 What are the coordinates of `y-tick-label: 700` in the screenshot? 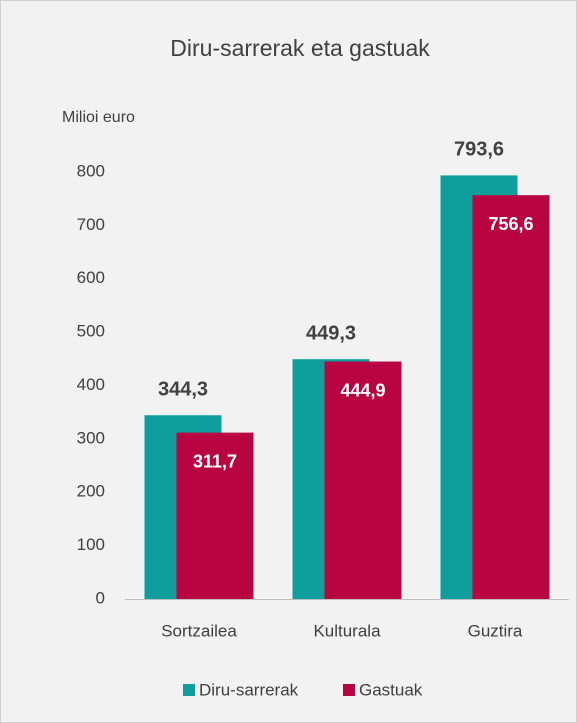 It's located at (91, 224).